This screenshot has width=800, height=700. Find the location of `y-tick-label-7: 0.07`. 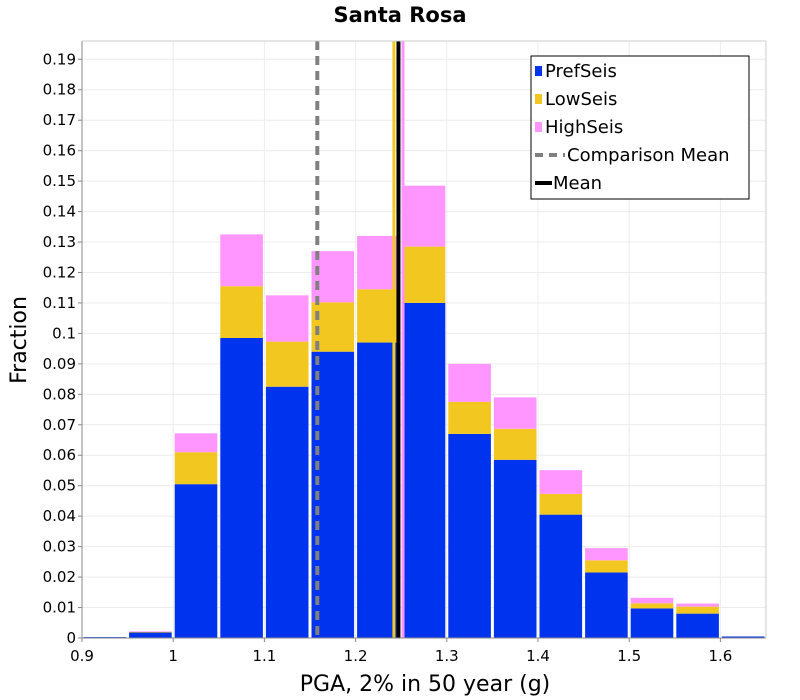

y-tick-label-7: 0.07 is located at coordinates (59, 425).